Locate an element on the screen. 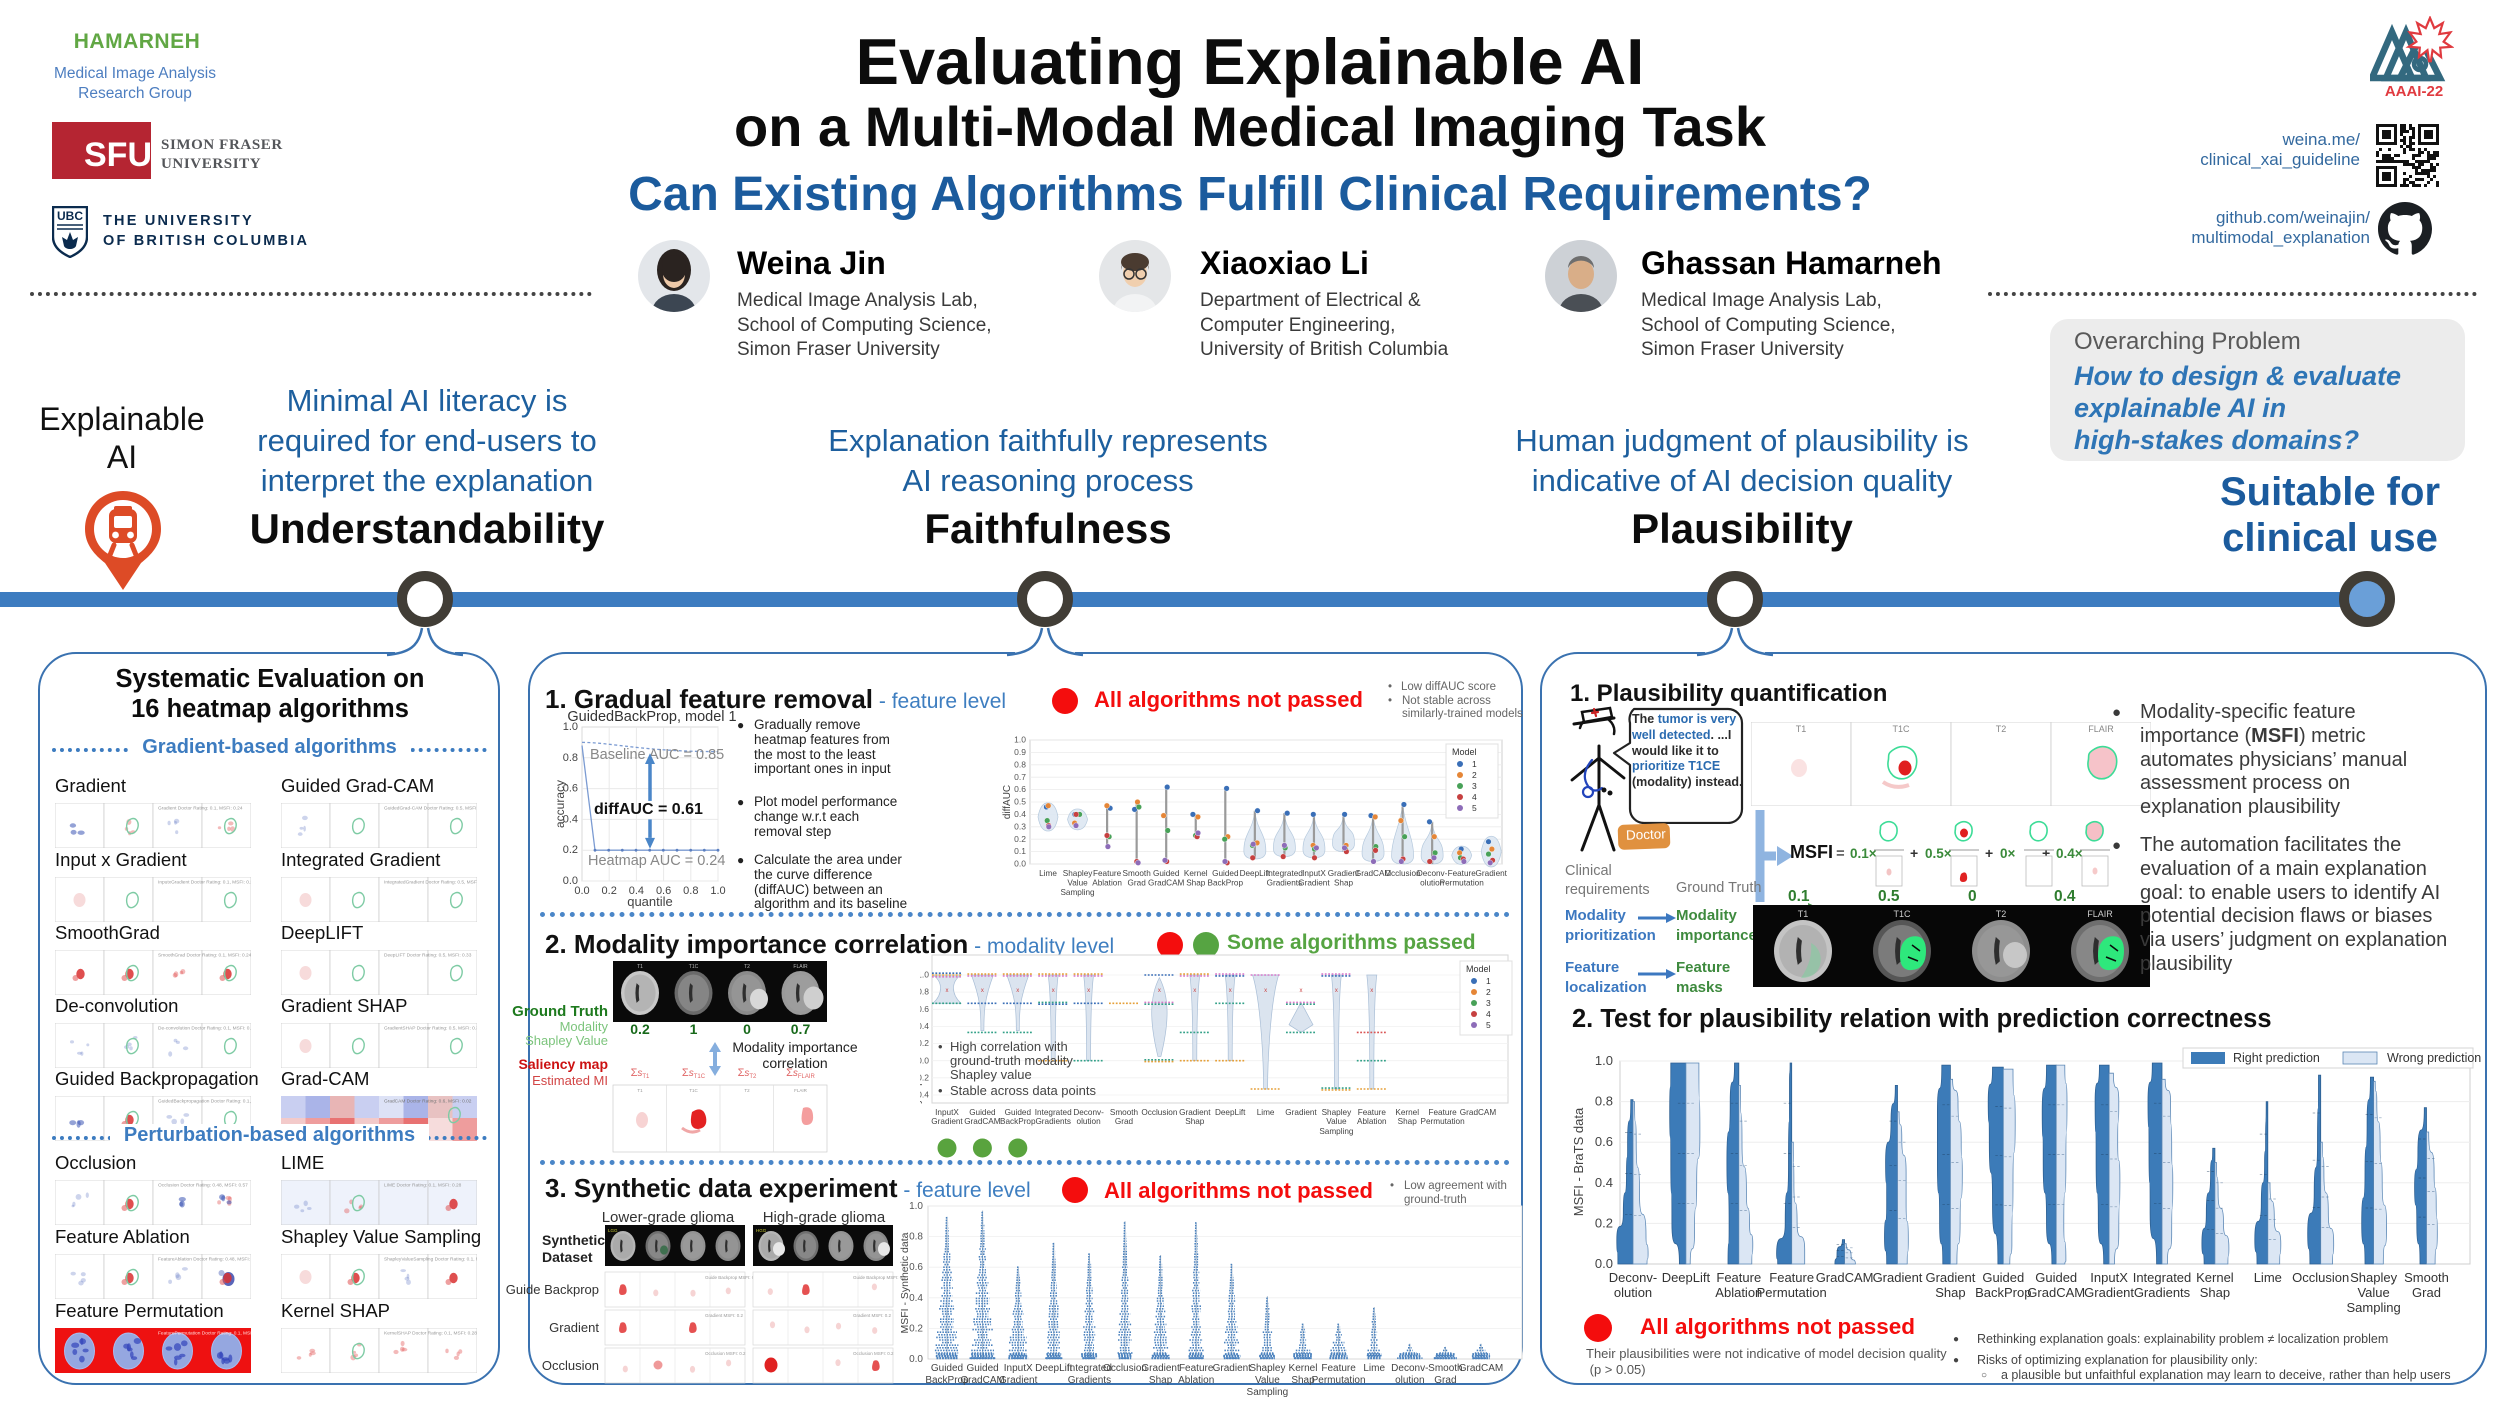 The height and width of the screenshot is (1406, 2500). svg-text: 0.4× is located at coordinates (2069, 853).